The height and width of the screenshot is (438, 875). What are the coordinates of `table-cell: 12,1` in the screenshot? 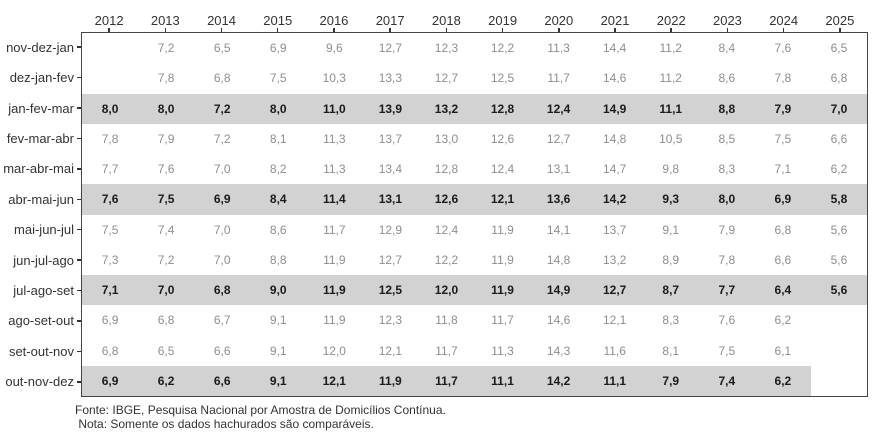 It's located at (614, 320).